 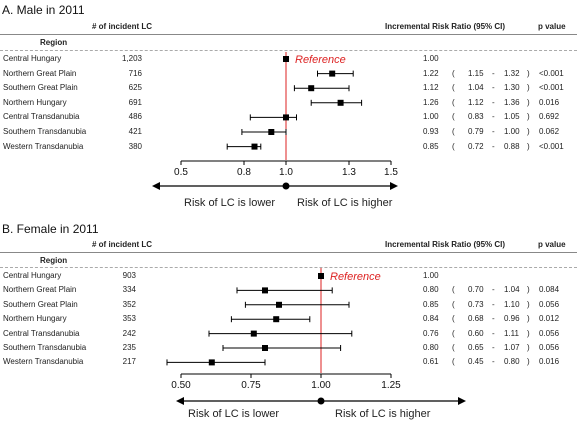 What do you see at coordinates (431, 347) in the screenshot?
I see `irr-value: 0.80` at bounding box center [431, 347].